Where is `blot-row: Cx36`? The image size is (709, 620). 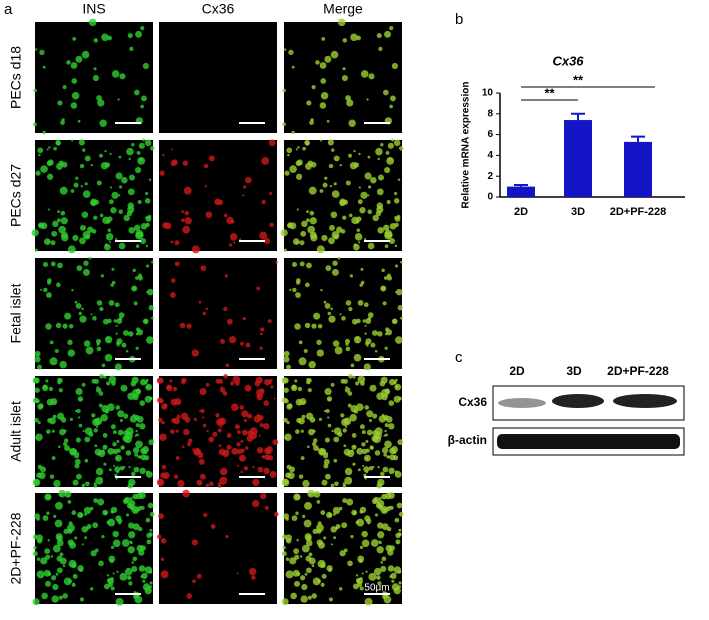 blot-row: Cx36 is located at coordinates (472, 402).